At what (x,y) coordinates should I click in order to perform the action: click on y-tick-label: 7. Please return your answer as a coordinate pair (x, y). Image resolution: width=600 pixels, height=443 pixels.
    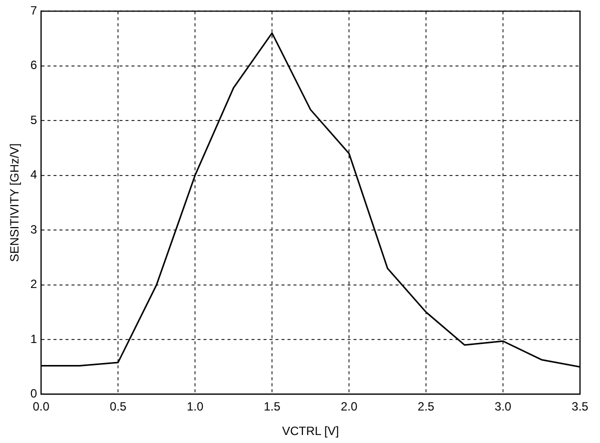
    Looking at the image, I should click on (34, 11).